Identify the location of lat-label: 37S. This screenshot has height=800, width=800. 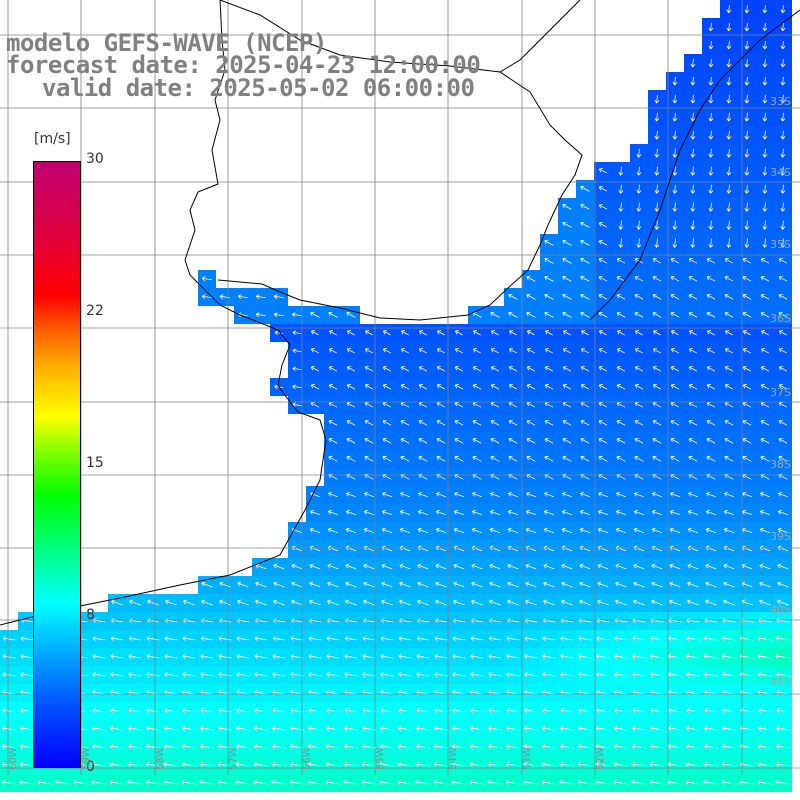
(780, 392).